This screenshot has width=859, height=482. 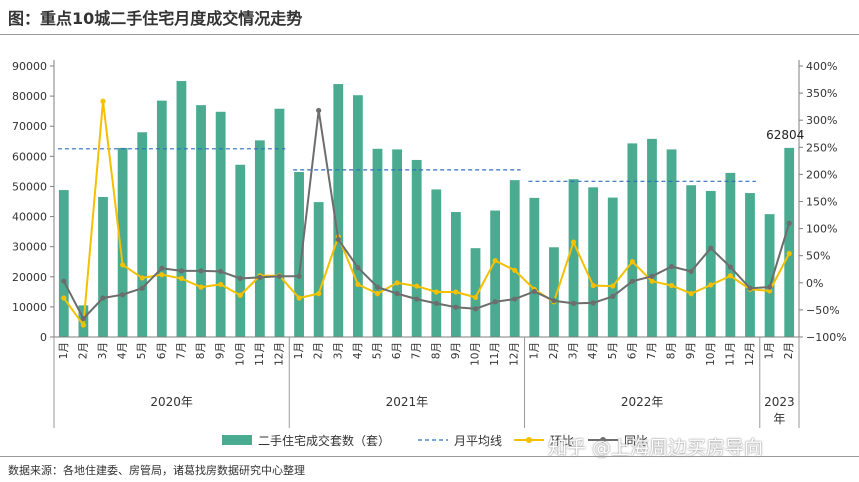 I want to click on legend-swatch-mom-marker, so click(x=529, y=440).